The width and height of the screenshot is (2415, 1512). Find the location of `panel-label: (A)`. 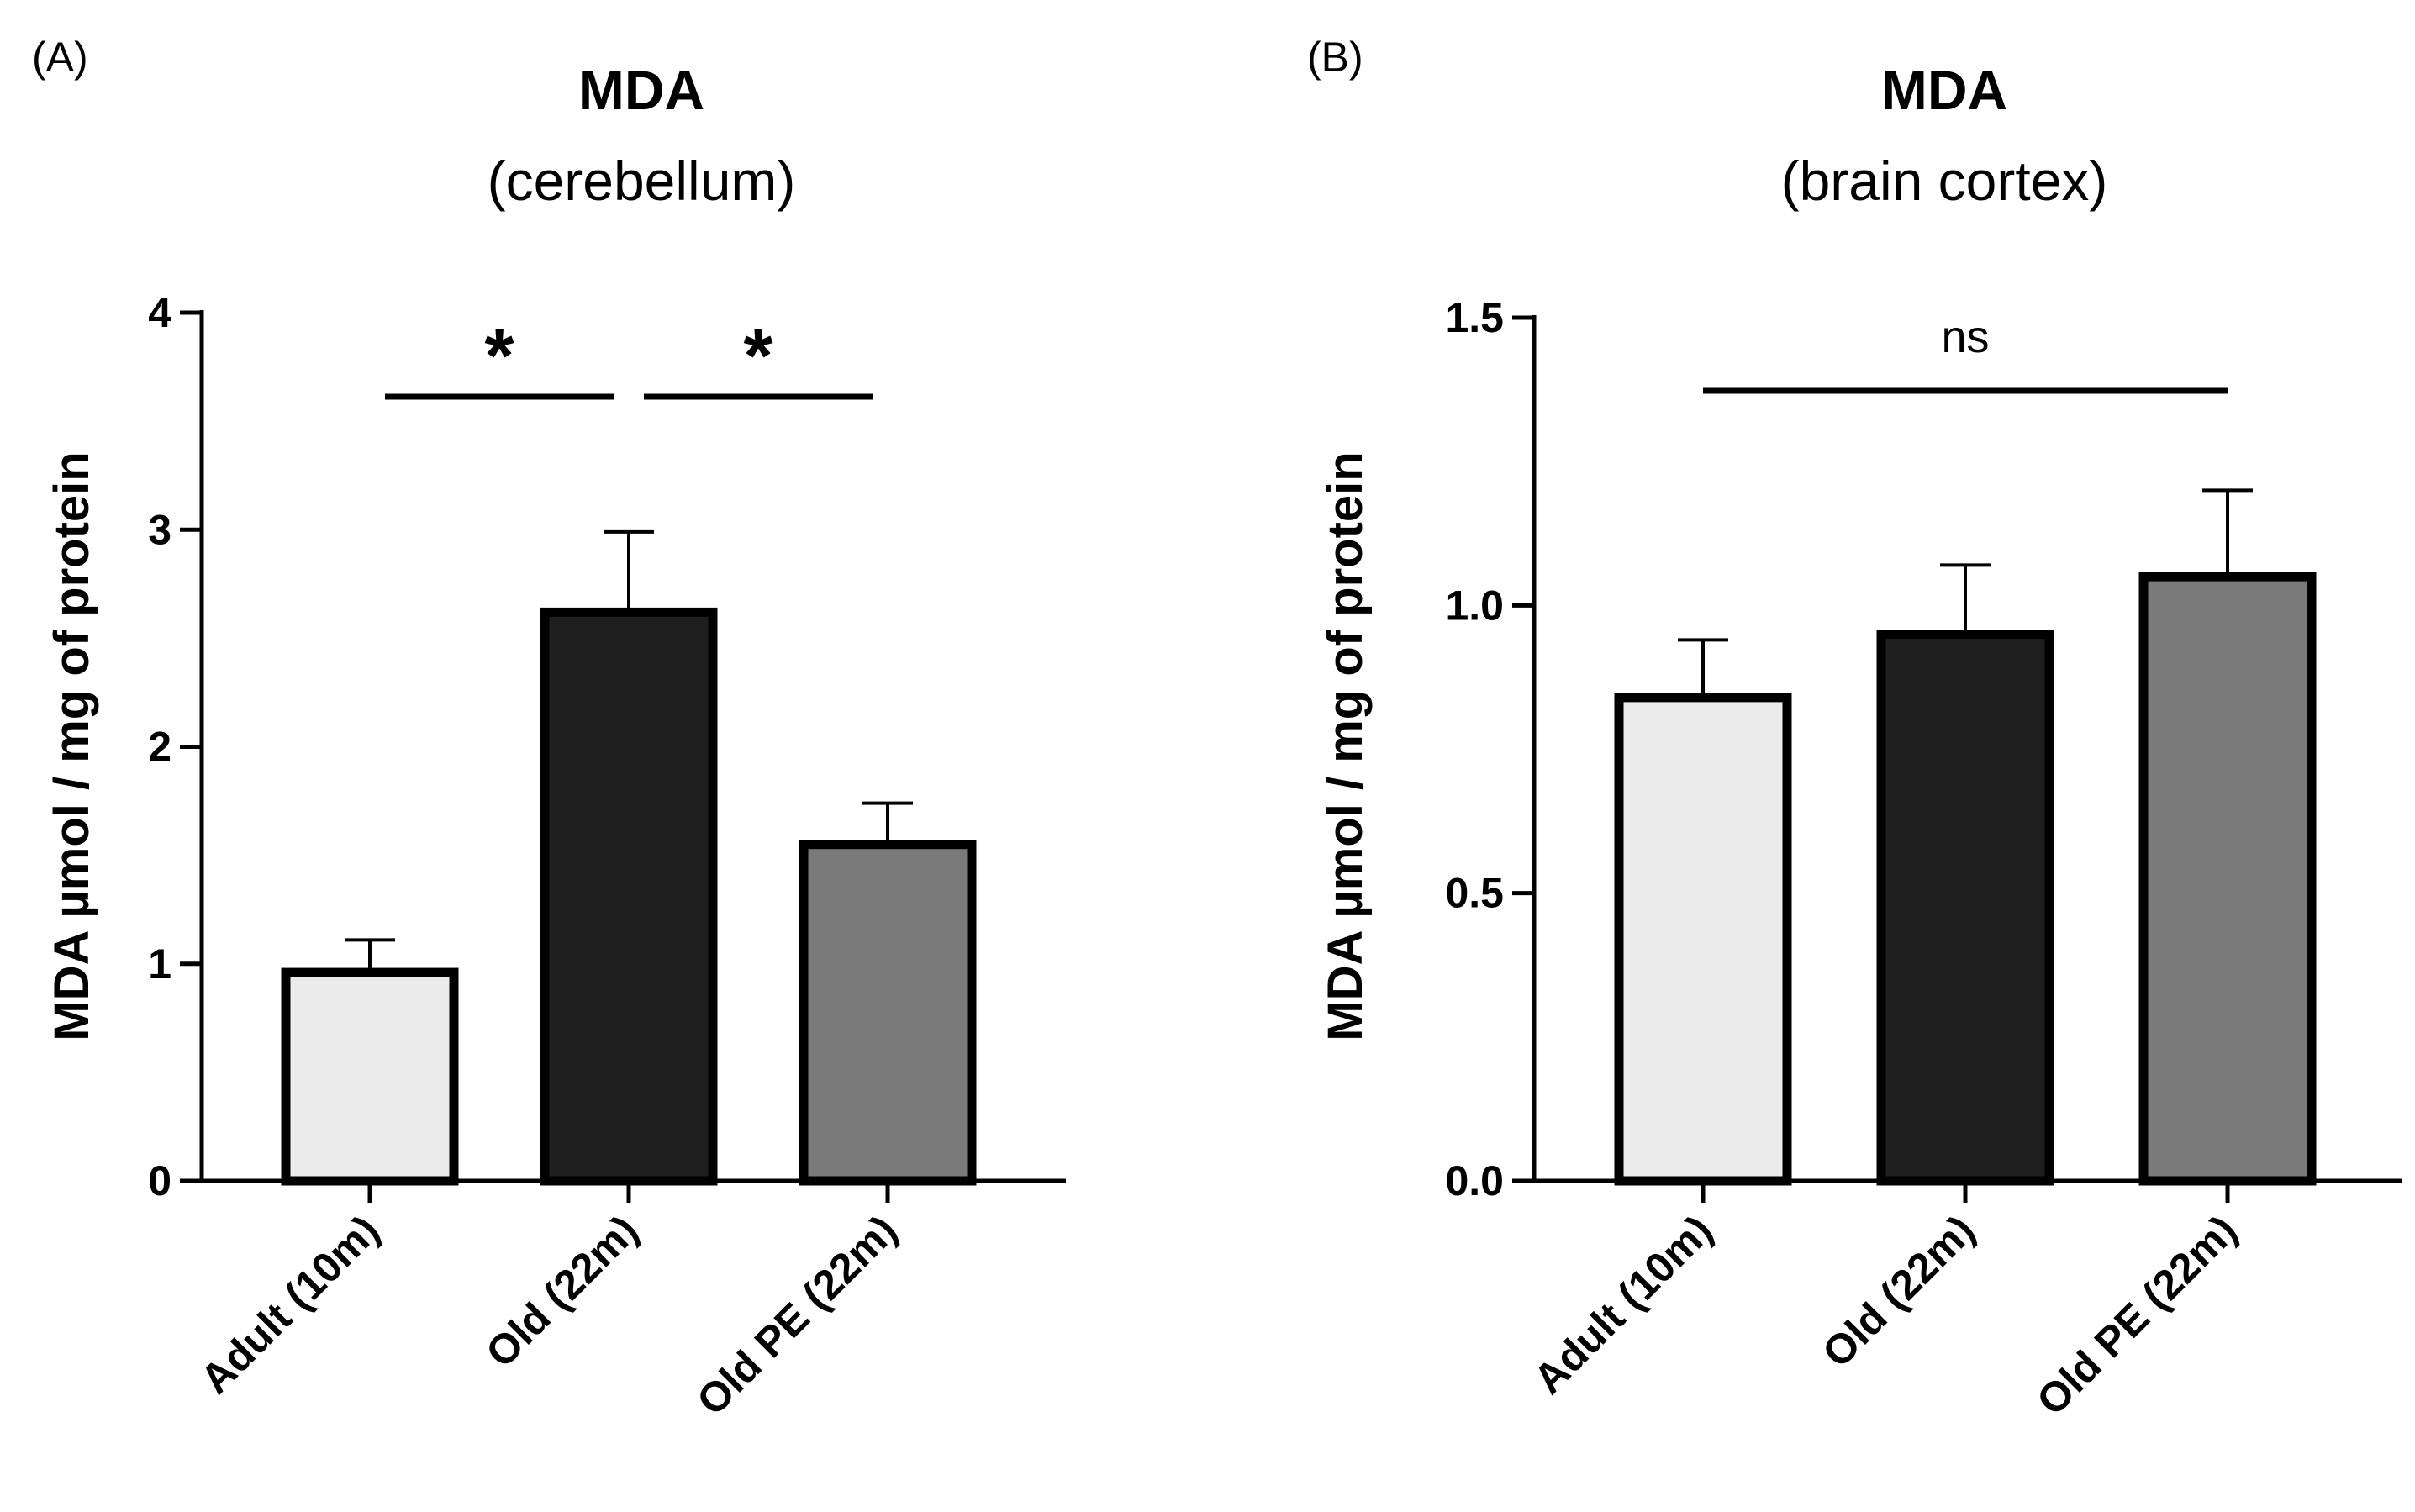

panel-label: (A) is located at coordinates (60, 58).